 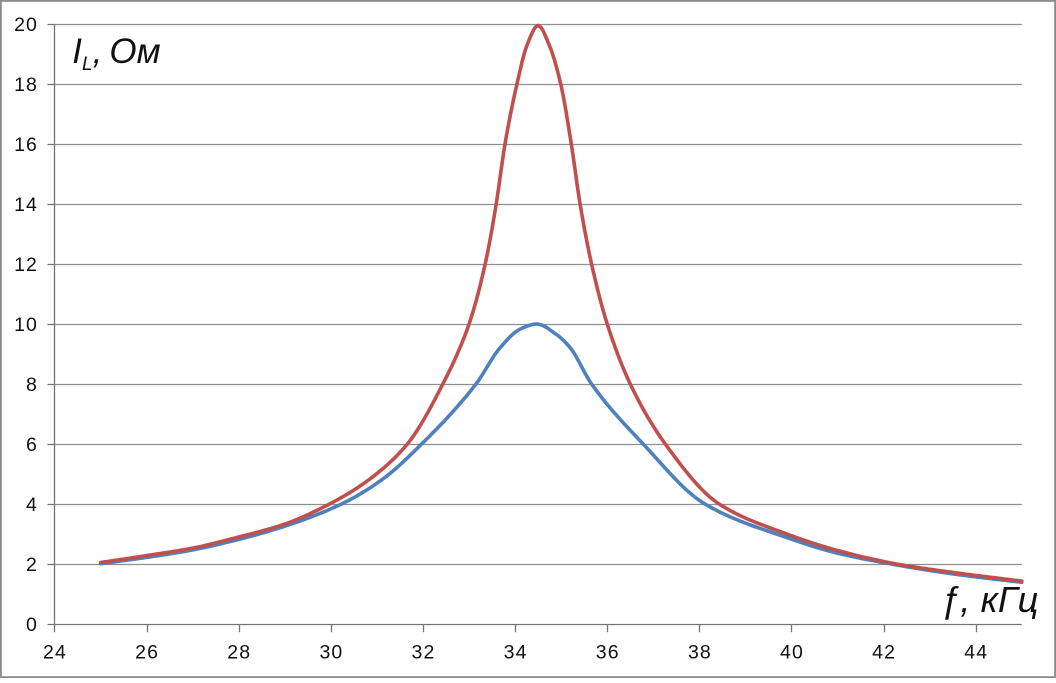 I want to click on svg-text: 32, so click(x=424, y=653).